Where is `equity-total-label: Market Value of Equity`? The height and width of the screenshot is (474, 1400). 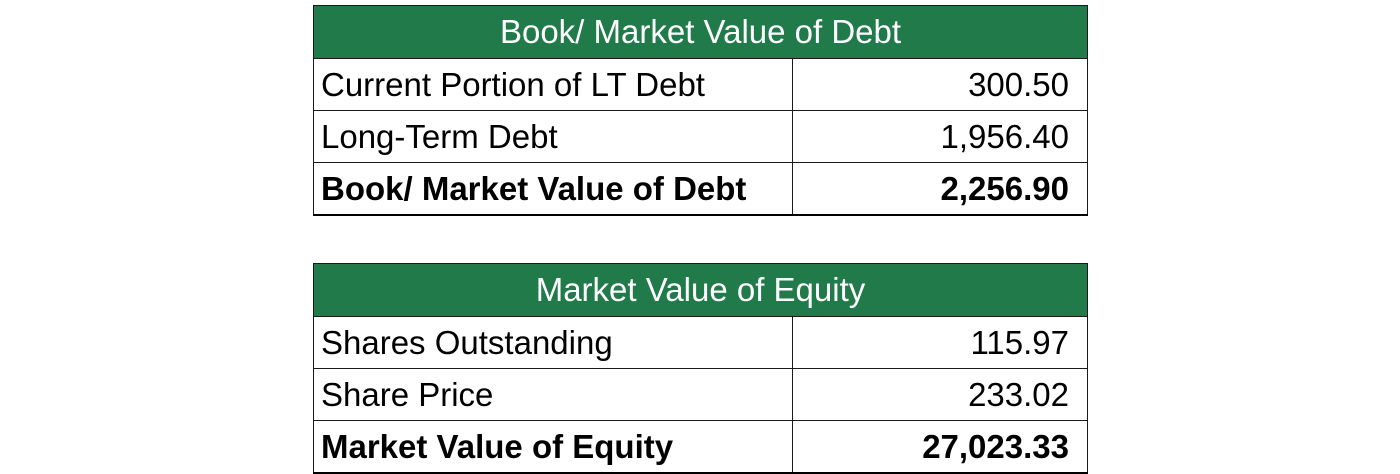 equity-total-label: Market Value of Equity is located at coordinates (553, 447).